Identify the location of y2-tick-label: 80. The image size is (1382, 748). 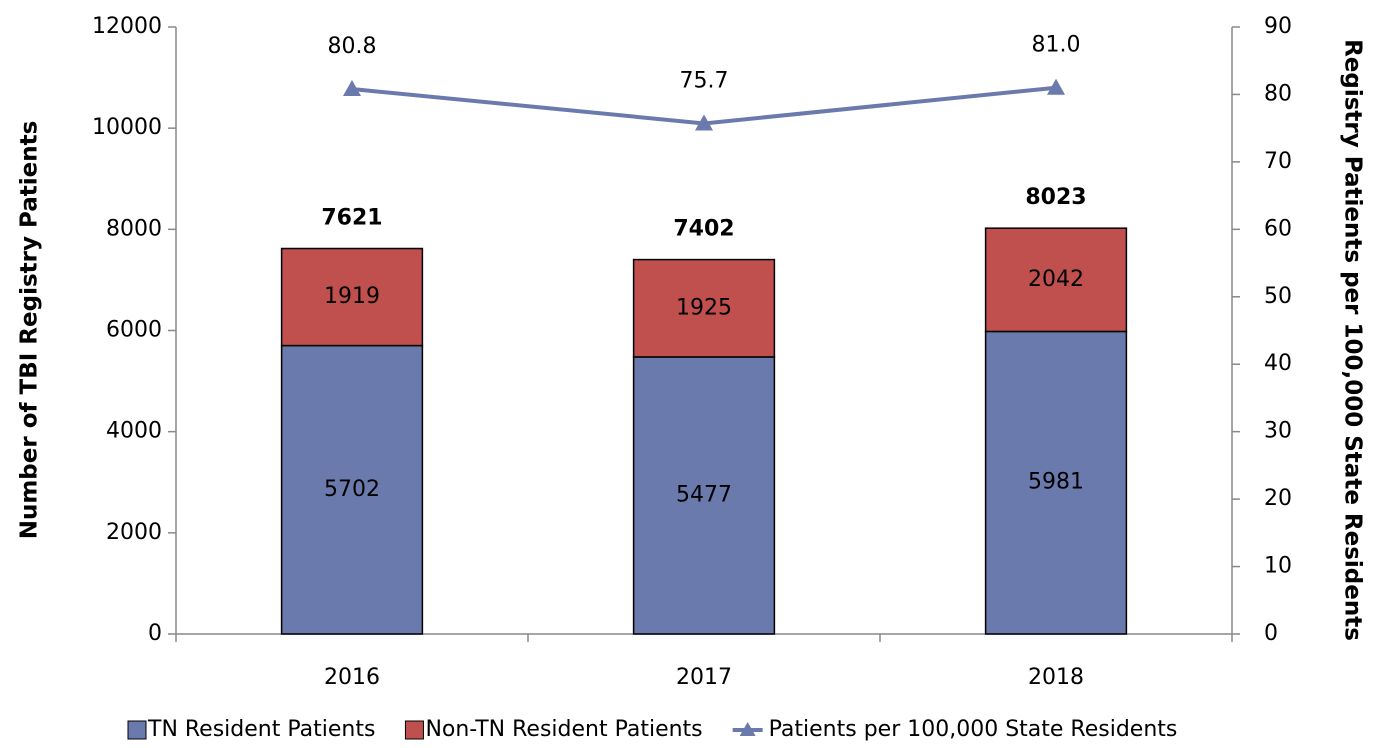
(1278, 93).